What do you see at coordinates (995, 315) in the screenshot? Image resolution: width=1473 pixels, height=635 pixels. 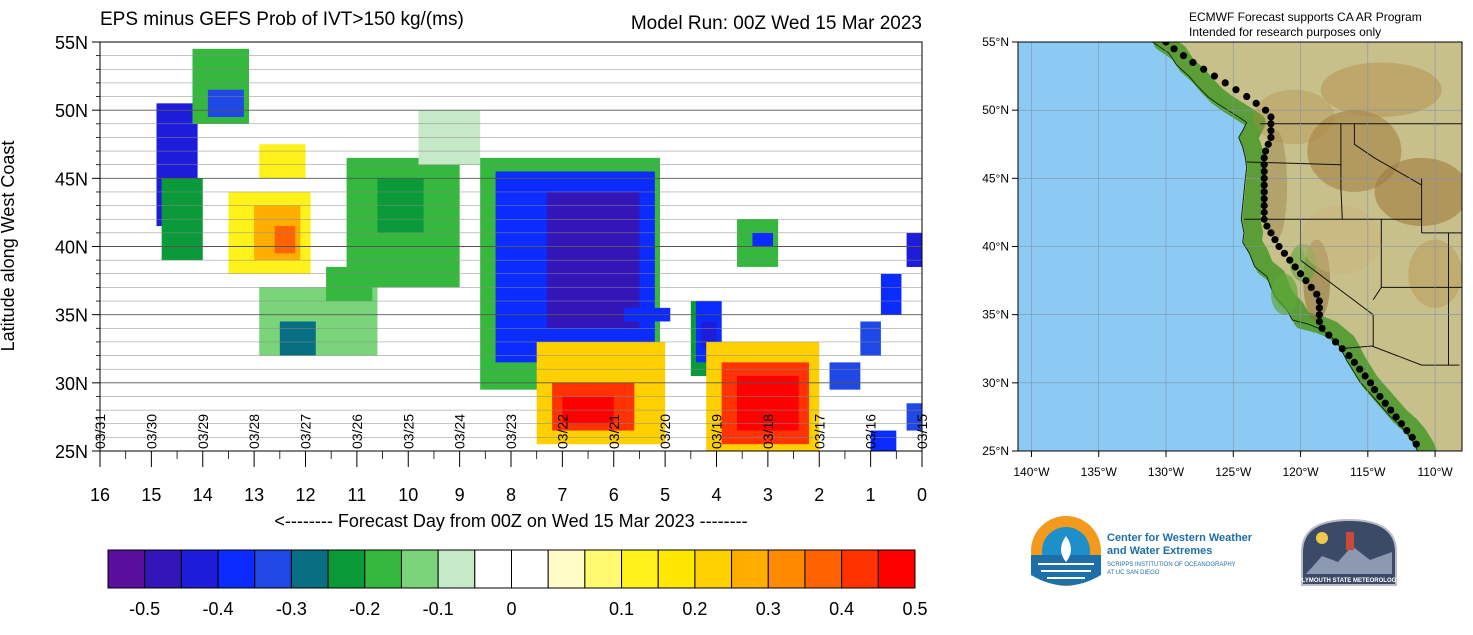 I see `map-lat-label: 35°N` at bounding box center [995, 315].